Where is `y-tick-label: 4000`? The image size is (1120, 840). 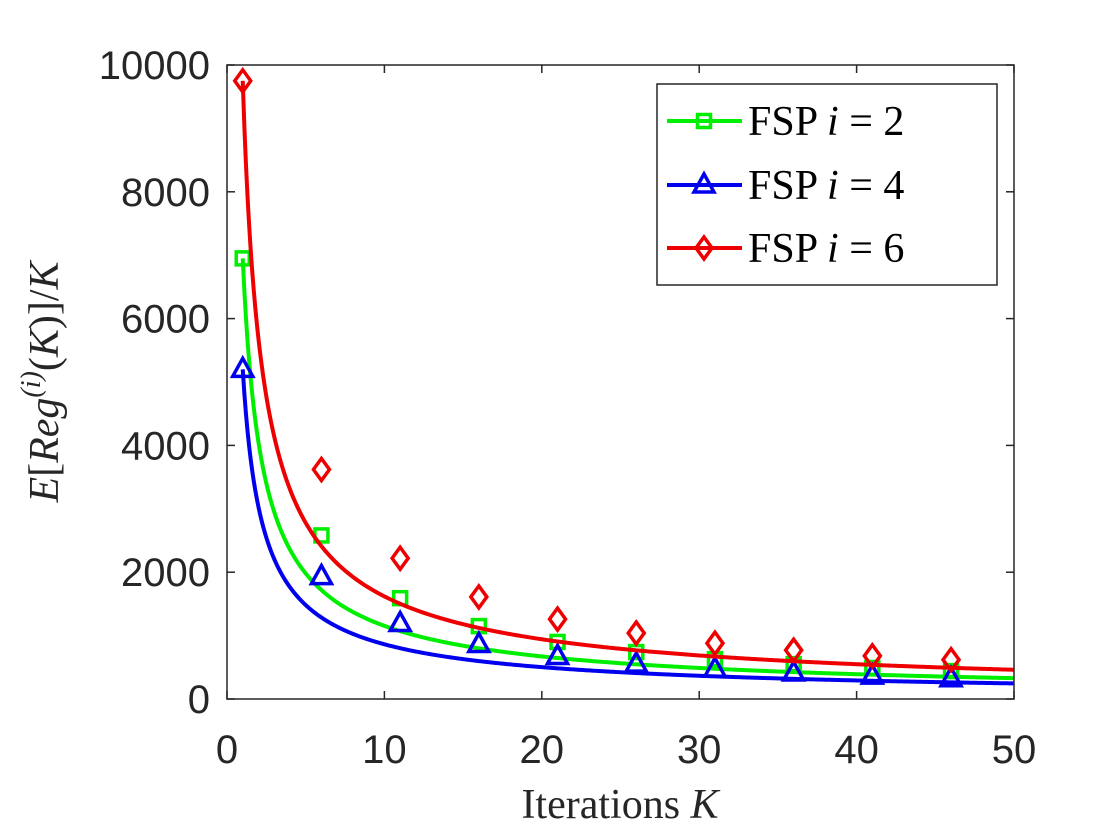
y-tick-label: 4000 is located at coordinates (165, 446).